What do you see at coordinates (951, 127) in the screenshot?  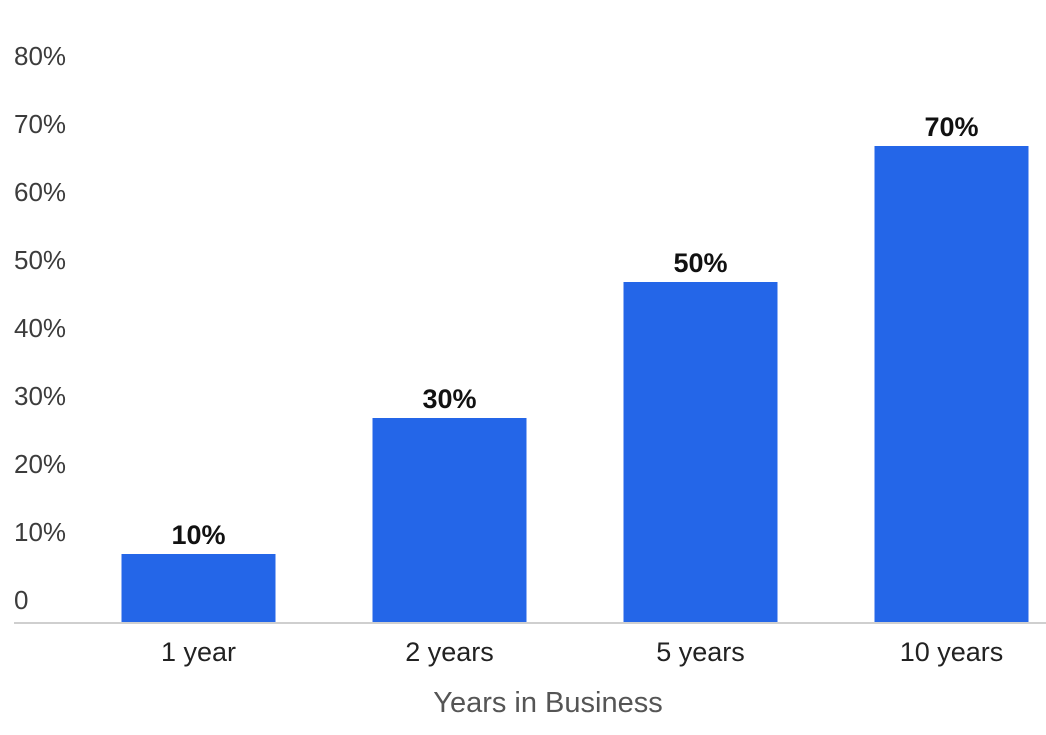 I see `bar-data-label: 70%` at bounding box center [951, 127].